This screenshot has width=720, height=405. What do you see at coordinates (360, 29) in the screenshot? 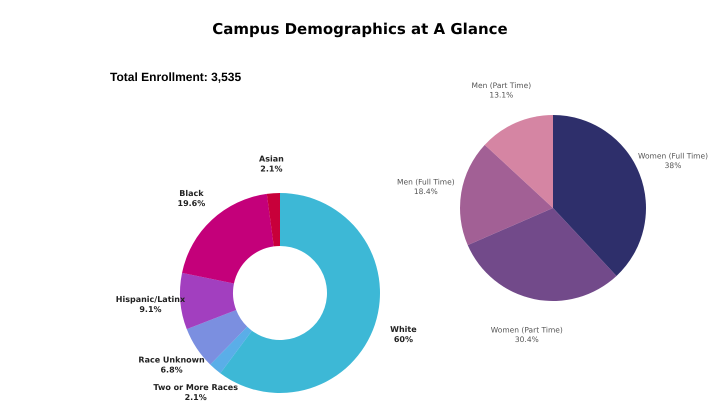
I see `chart-title: Campus Demographics at A Glance` at bounding box center [360, 29].